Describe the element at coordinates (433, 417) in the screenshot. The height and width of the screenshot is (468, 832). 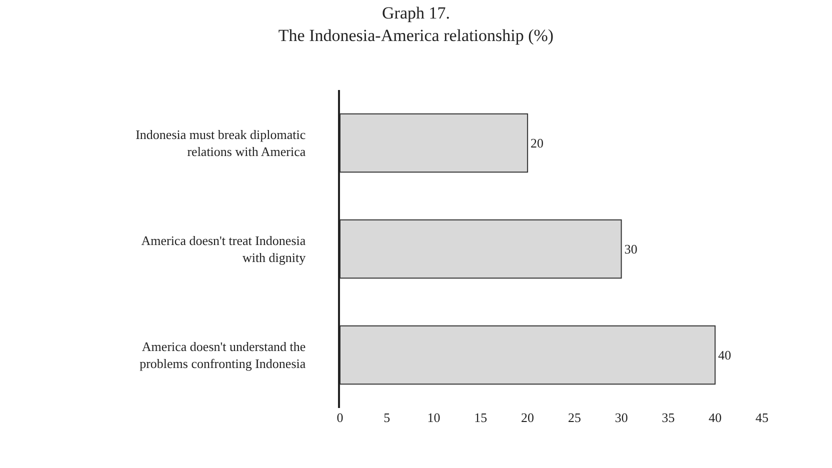
I see `x-tick-label: 10` at that location.